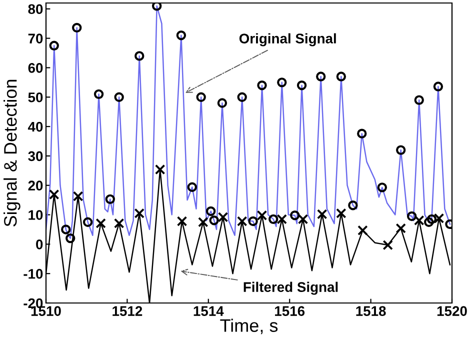  I want to click on y-tick-label: 70, so click(35, 39).